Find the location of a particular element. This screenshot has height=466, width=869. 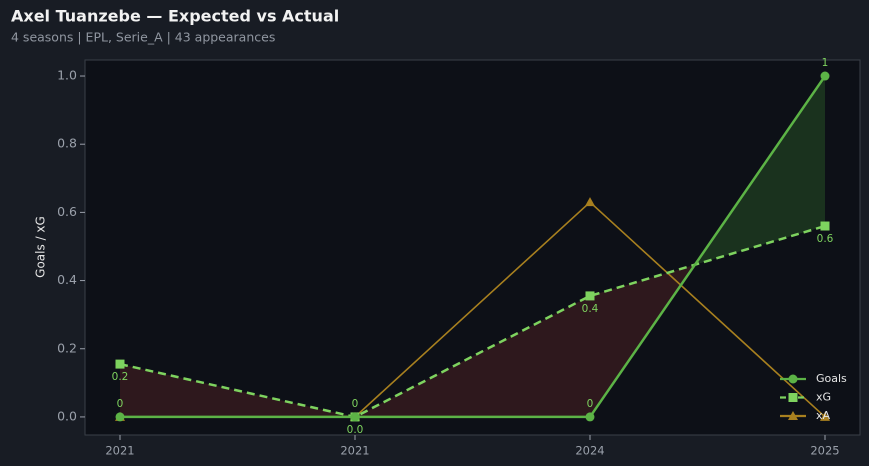

legend-label: xG is located at coordinates (823, 397).